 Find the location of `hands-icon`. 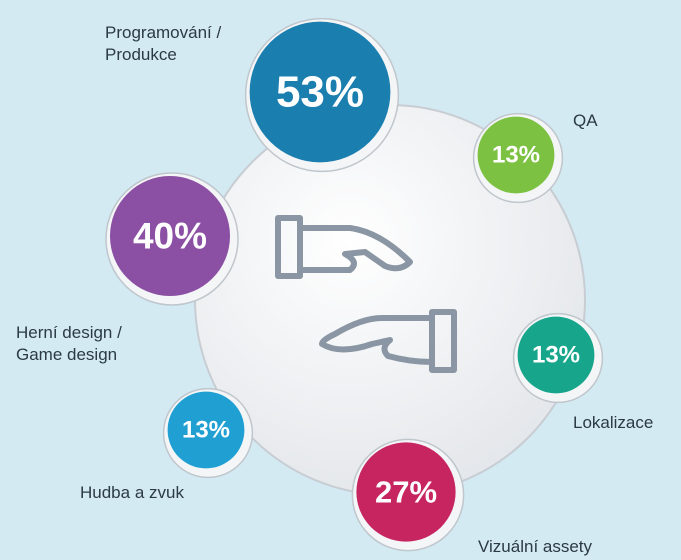

hands-icon is located at coordinates (366, 294).